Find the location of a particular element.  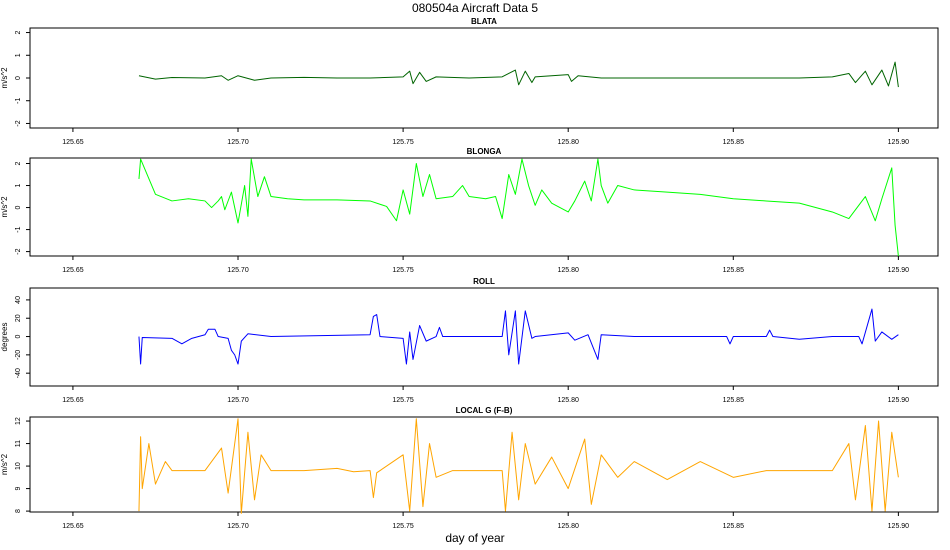

y-tick-label: 20 is located at coordinates (18, 318).